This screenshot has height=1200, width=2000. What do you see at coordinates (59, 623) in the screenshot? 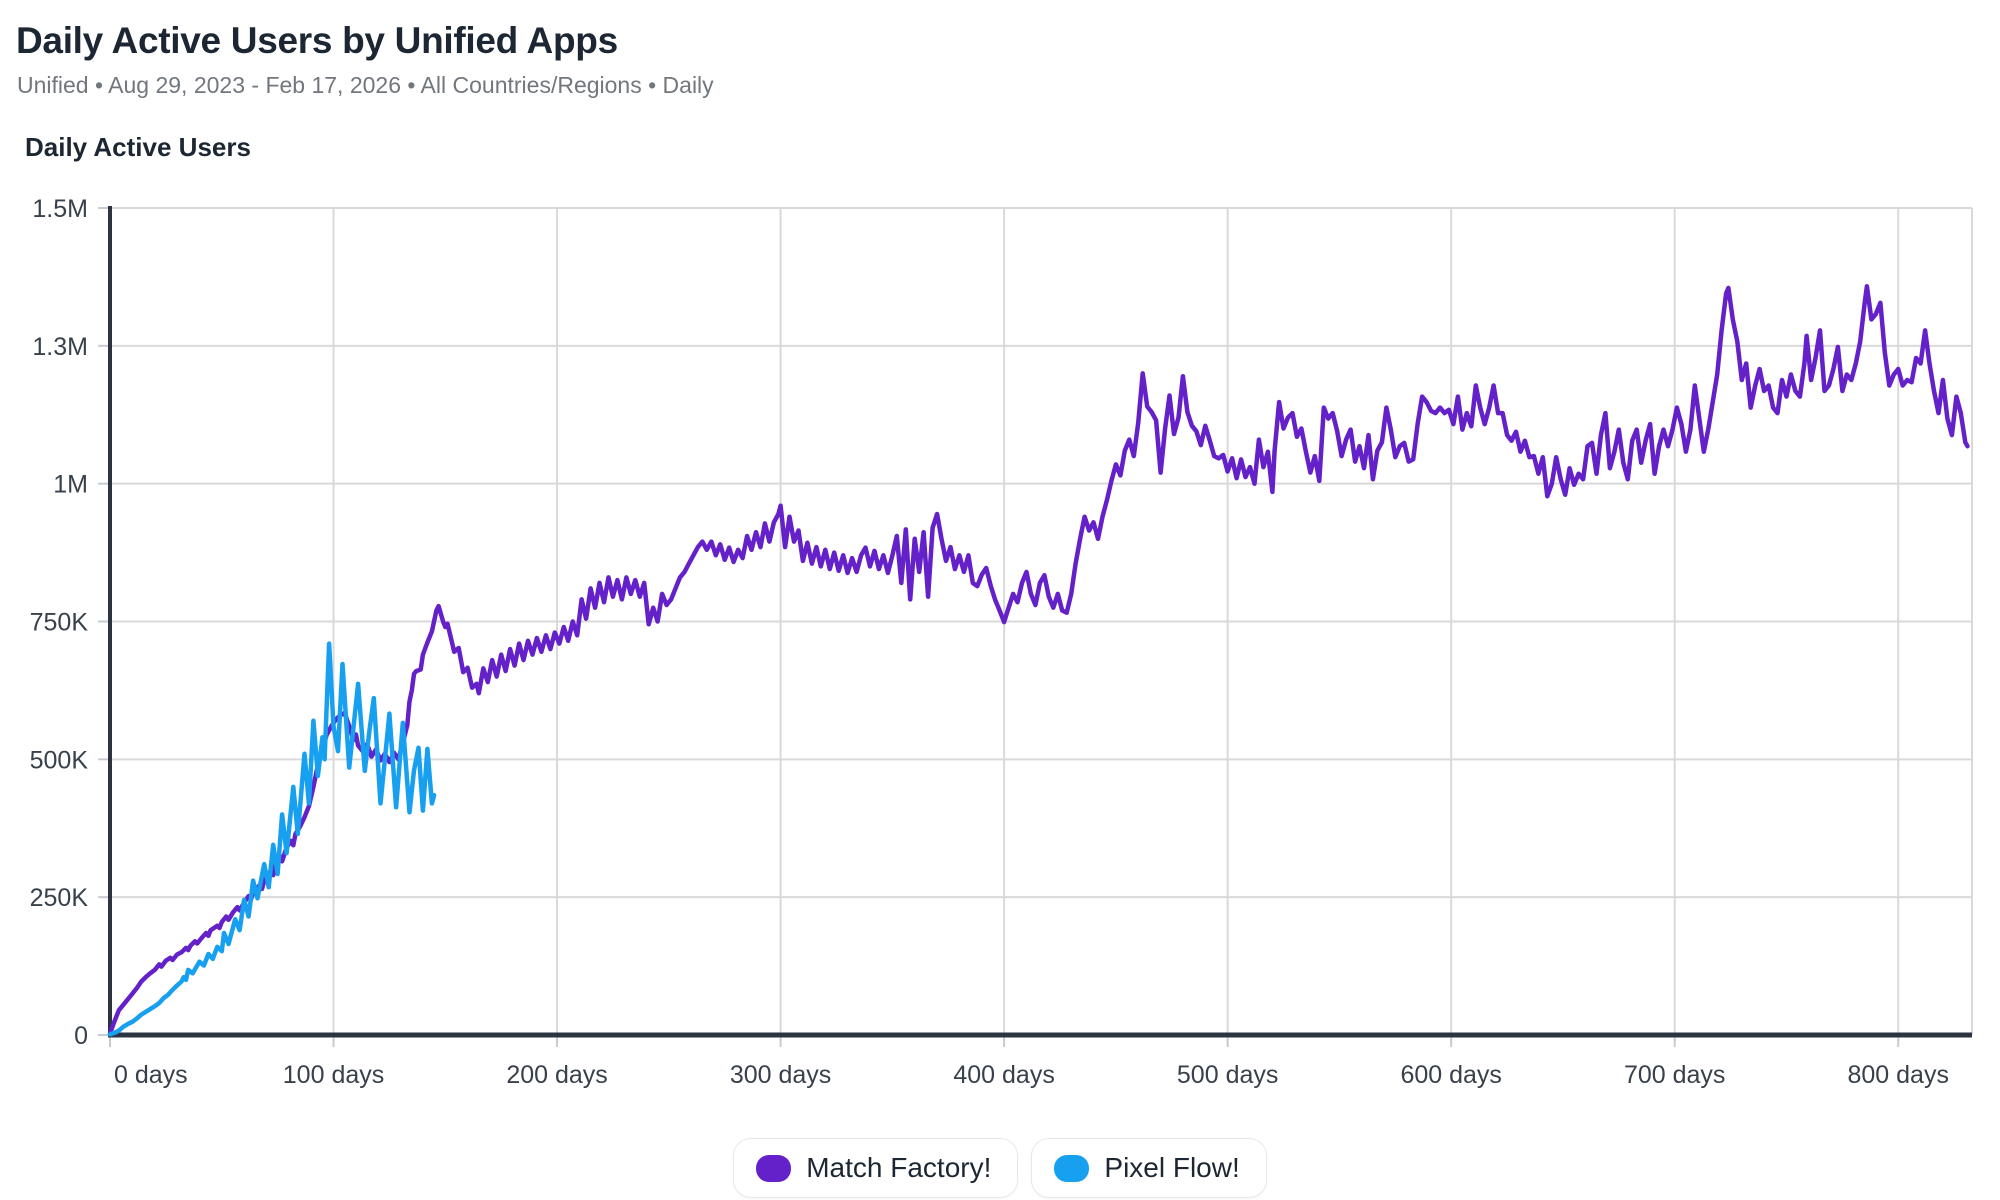
I see `y-tick-label: 750K` at bounding box center [59, 623].